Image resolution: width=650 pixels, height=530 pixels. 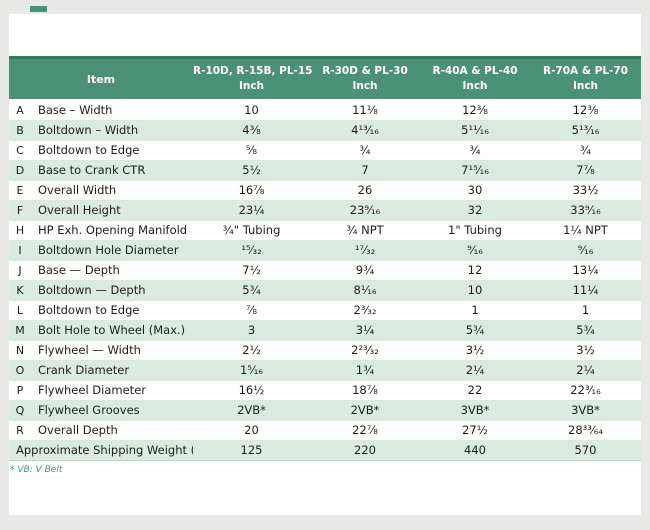 I want to click on row-value: 5¹¹⁄₁₆, so click(x=475, y=130).